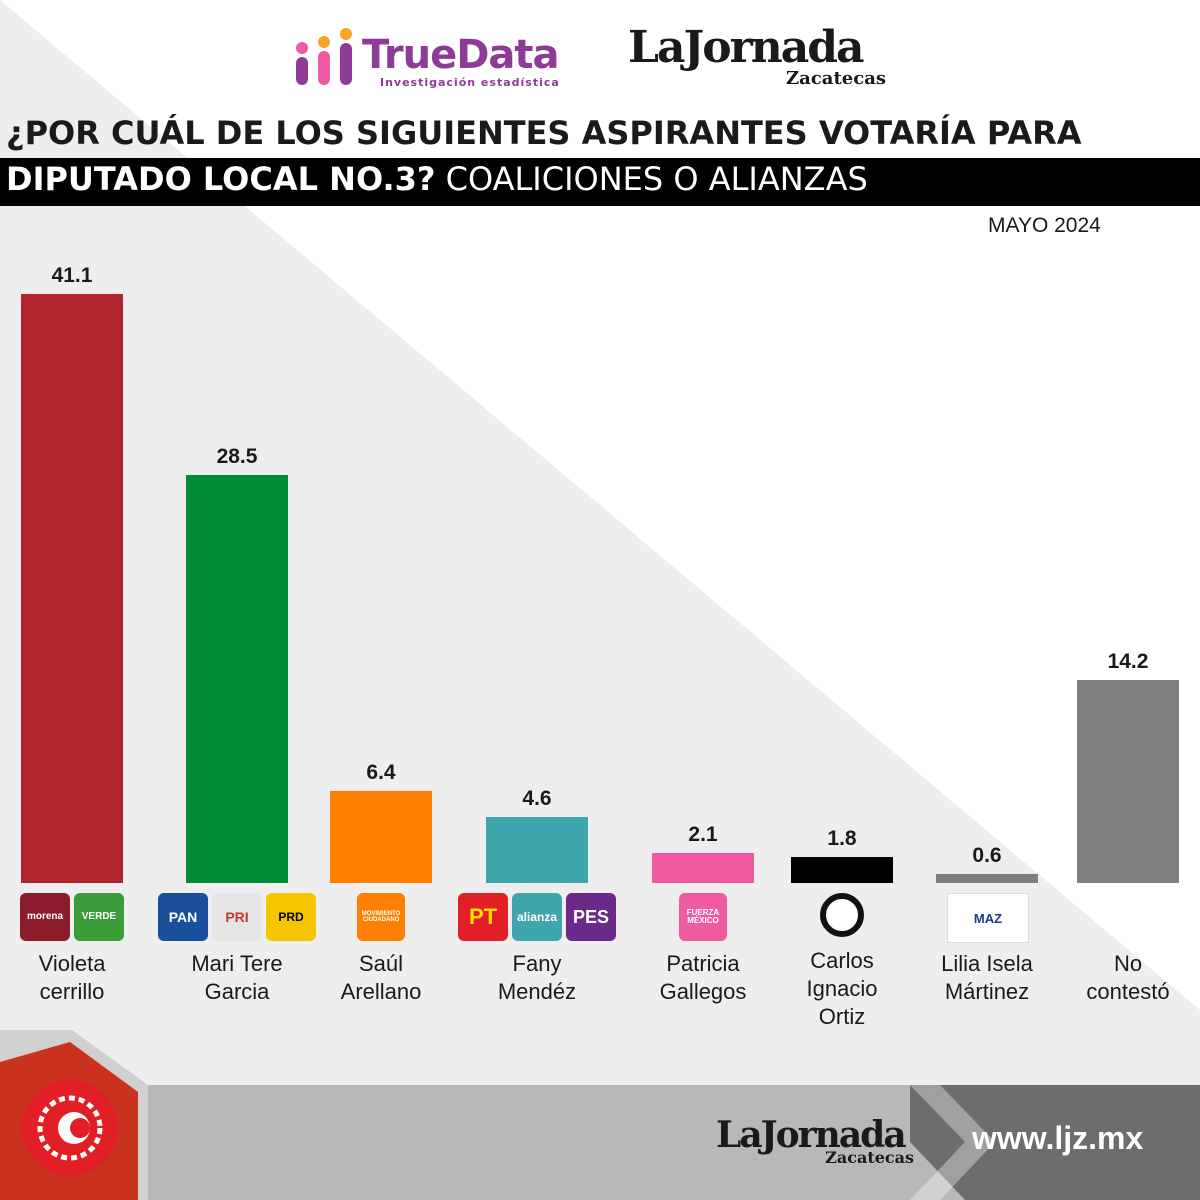 This screenshot has height=1200, width=1200. What do you see at coordinates (461, 55) in the screenshot?
I see `truedata-name: TrueData` at bounding box center [461, 55].